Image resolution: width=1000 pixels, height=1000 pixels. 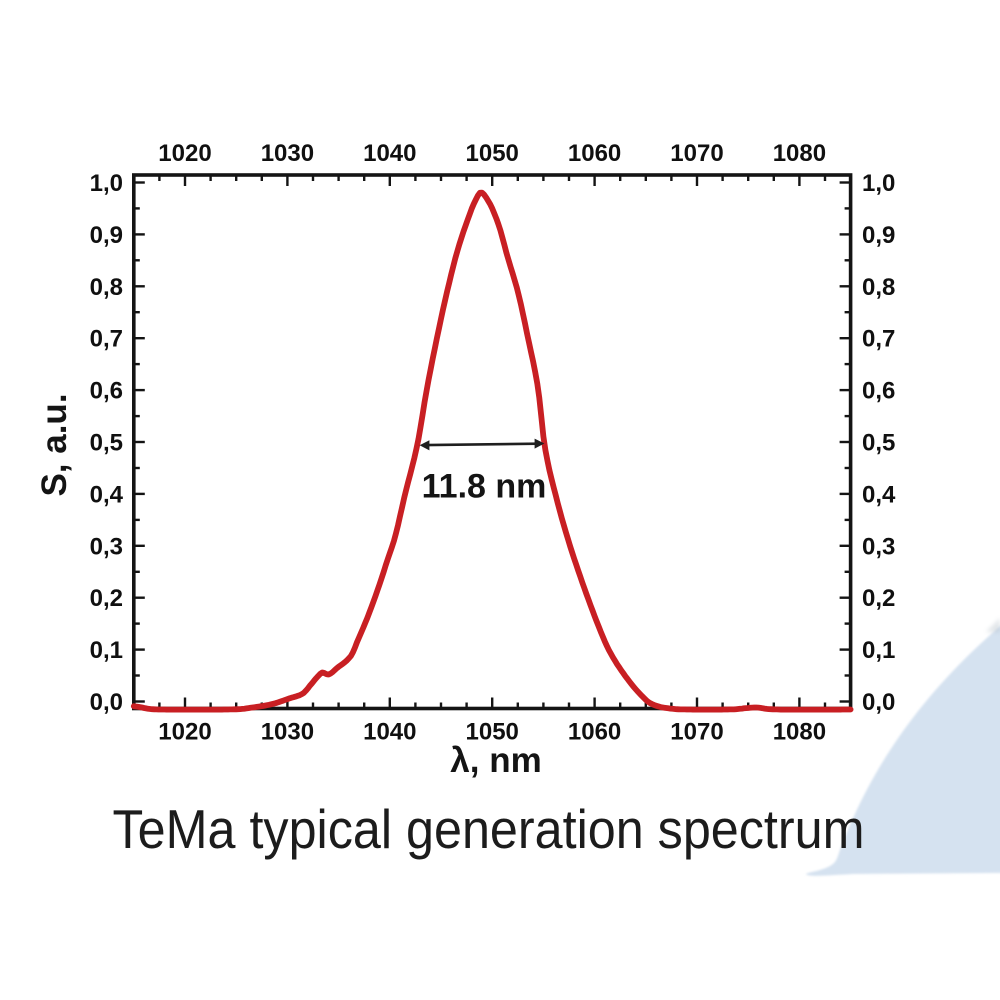 I want to click on svg-text: λ, nm, so click(x=495, y=760).